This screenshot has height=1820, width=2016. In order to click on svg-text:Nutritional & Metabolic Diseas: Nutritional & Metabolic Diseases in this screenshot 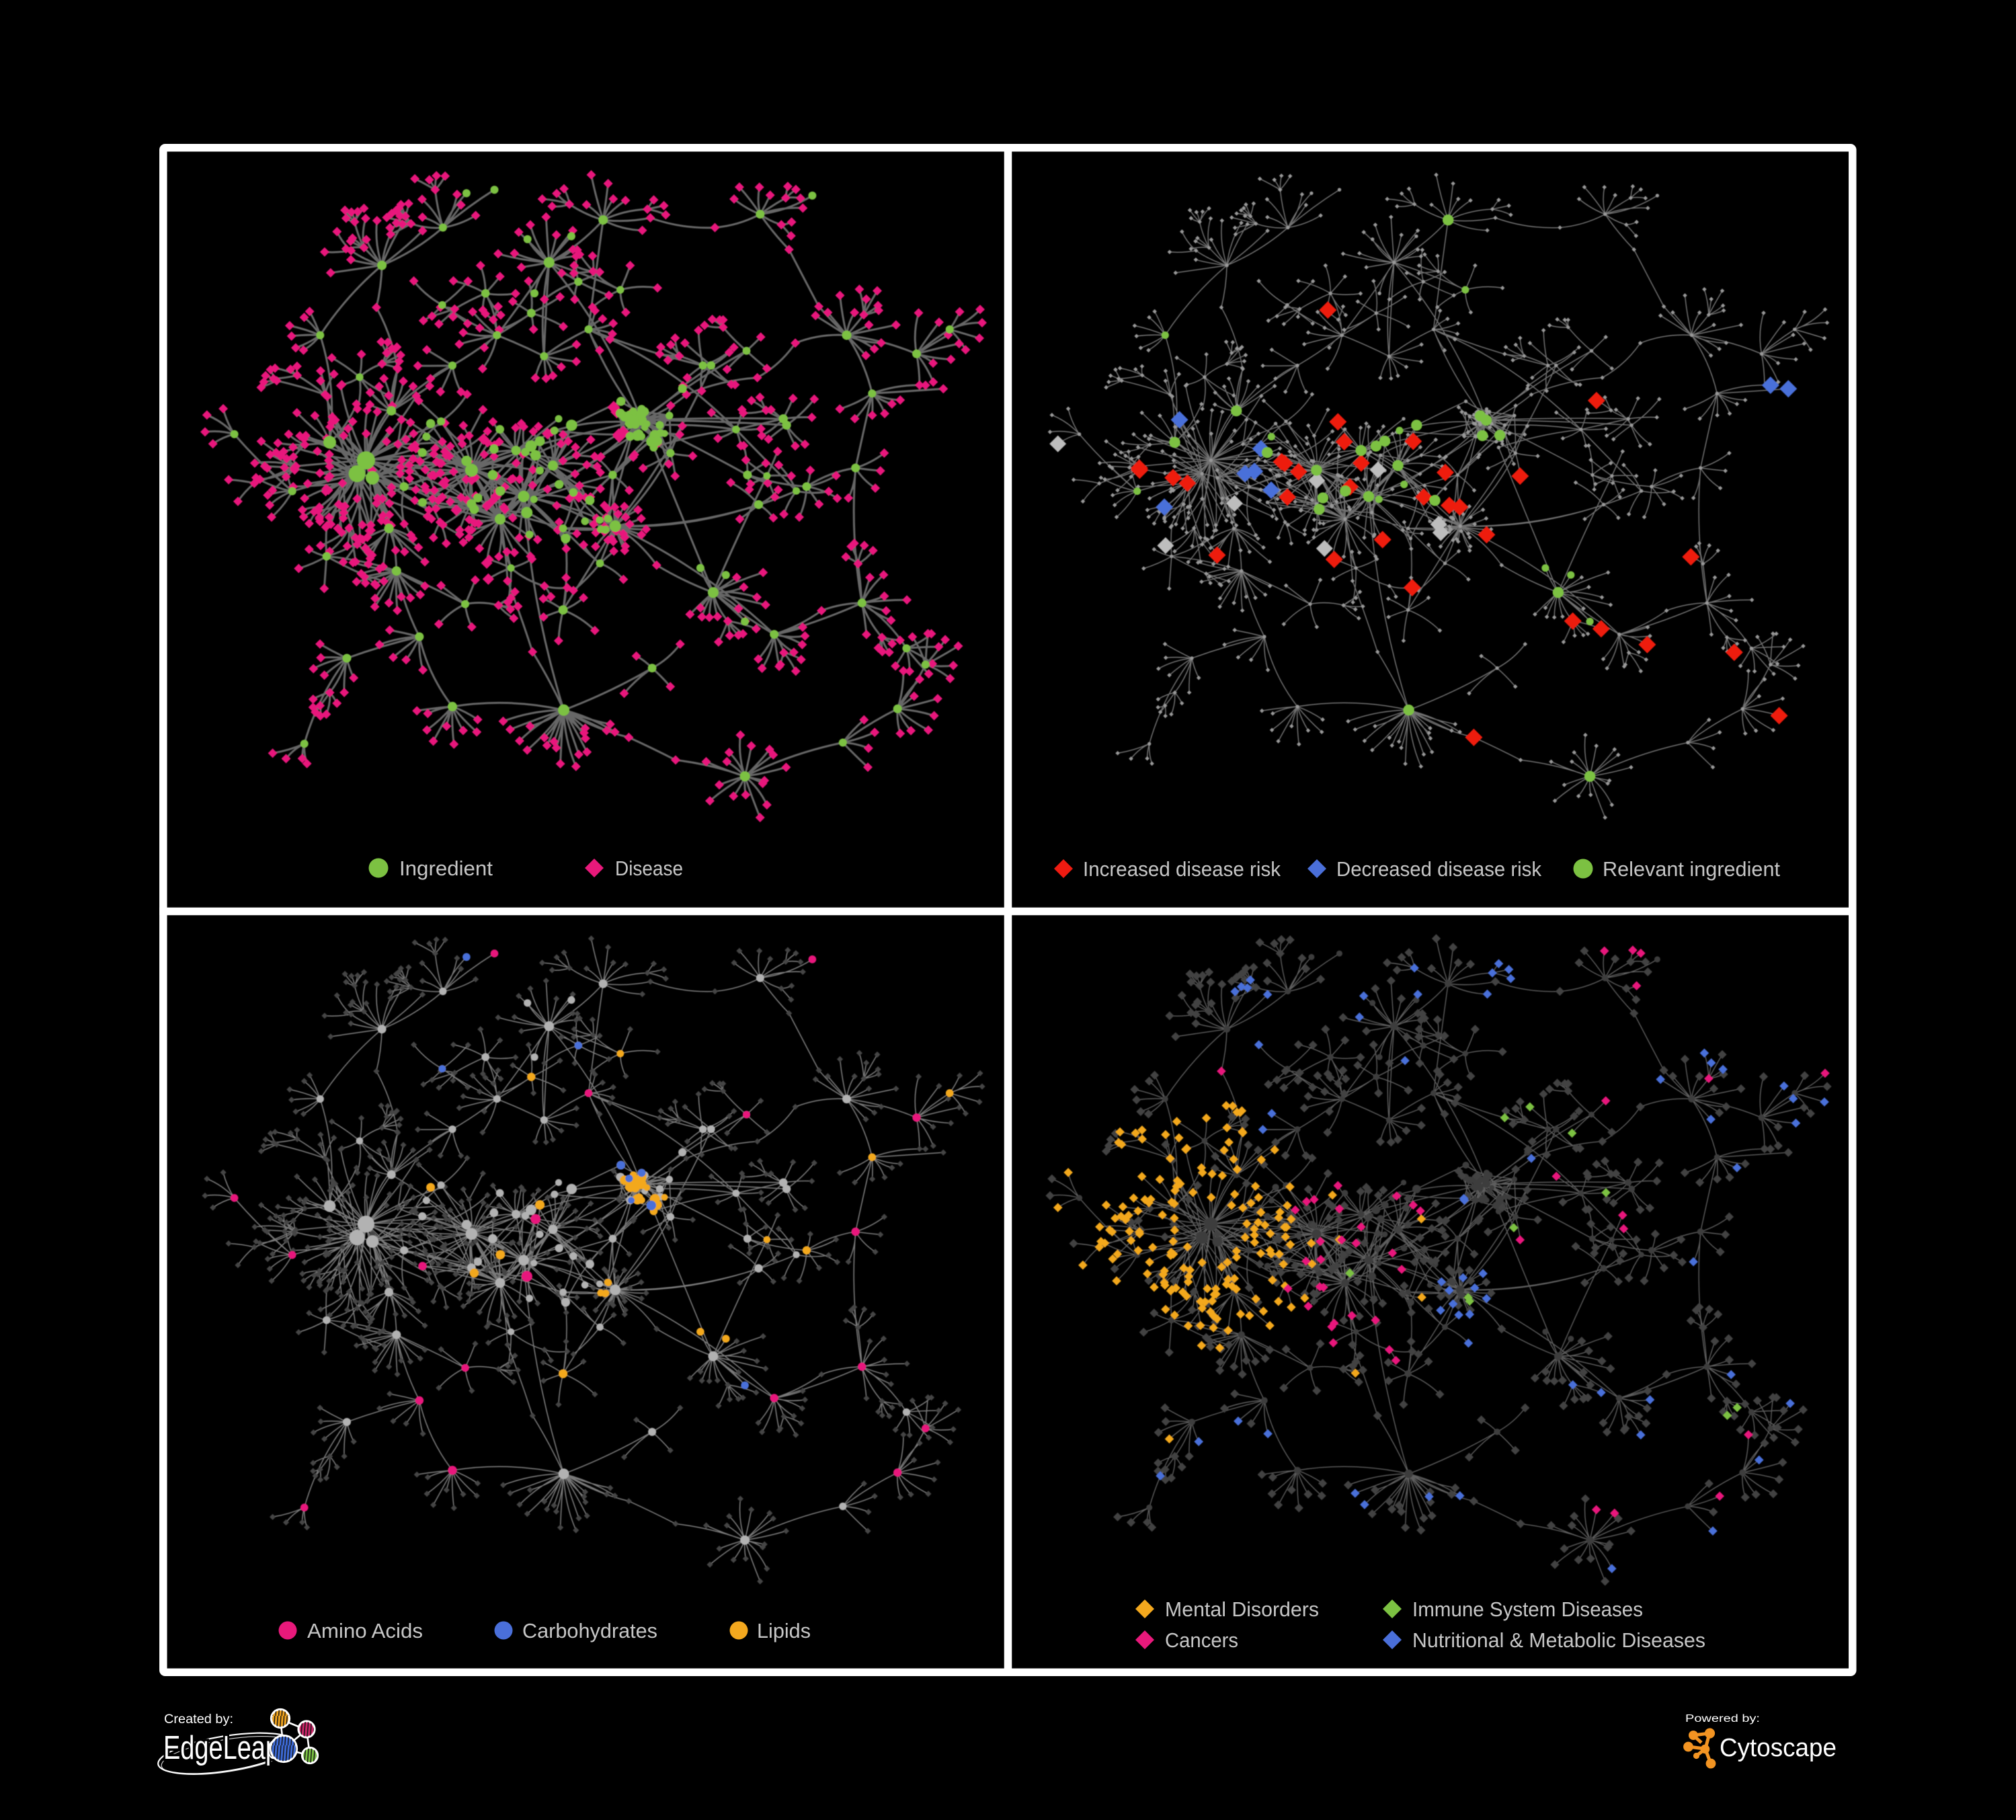, I will do `click(1558, 1640)`.